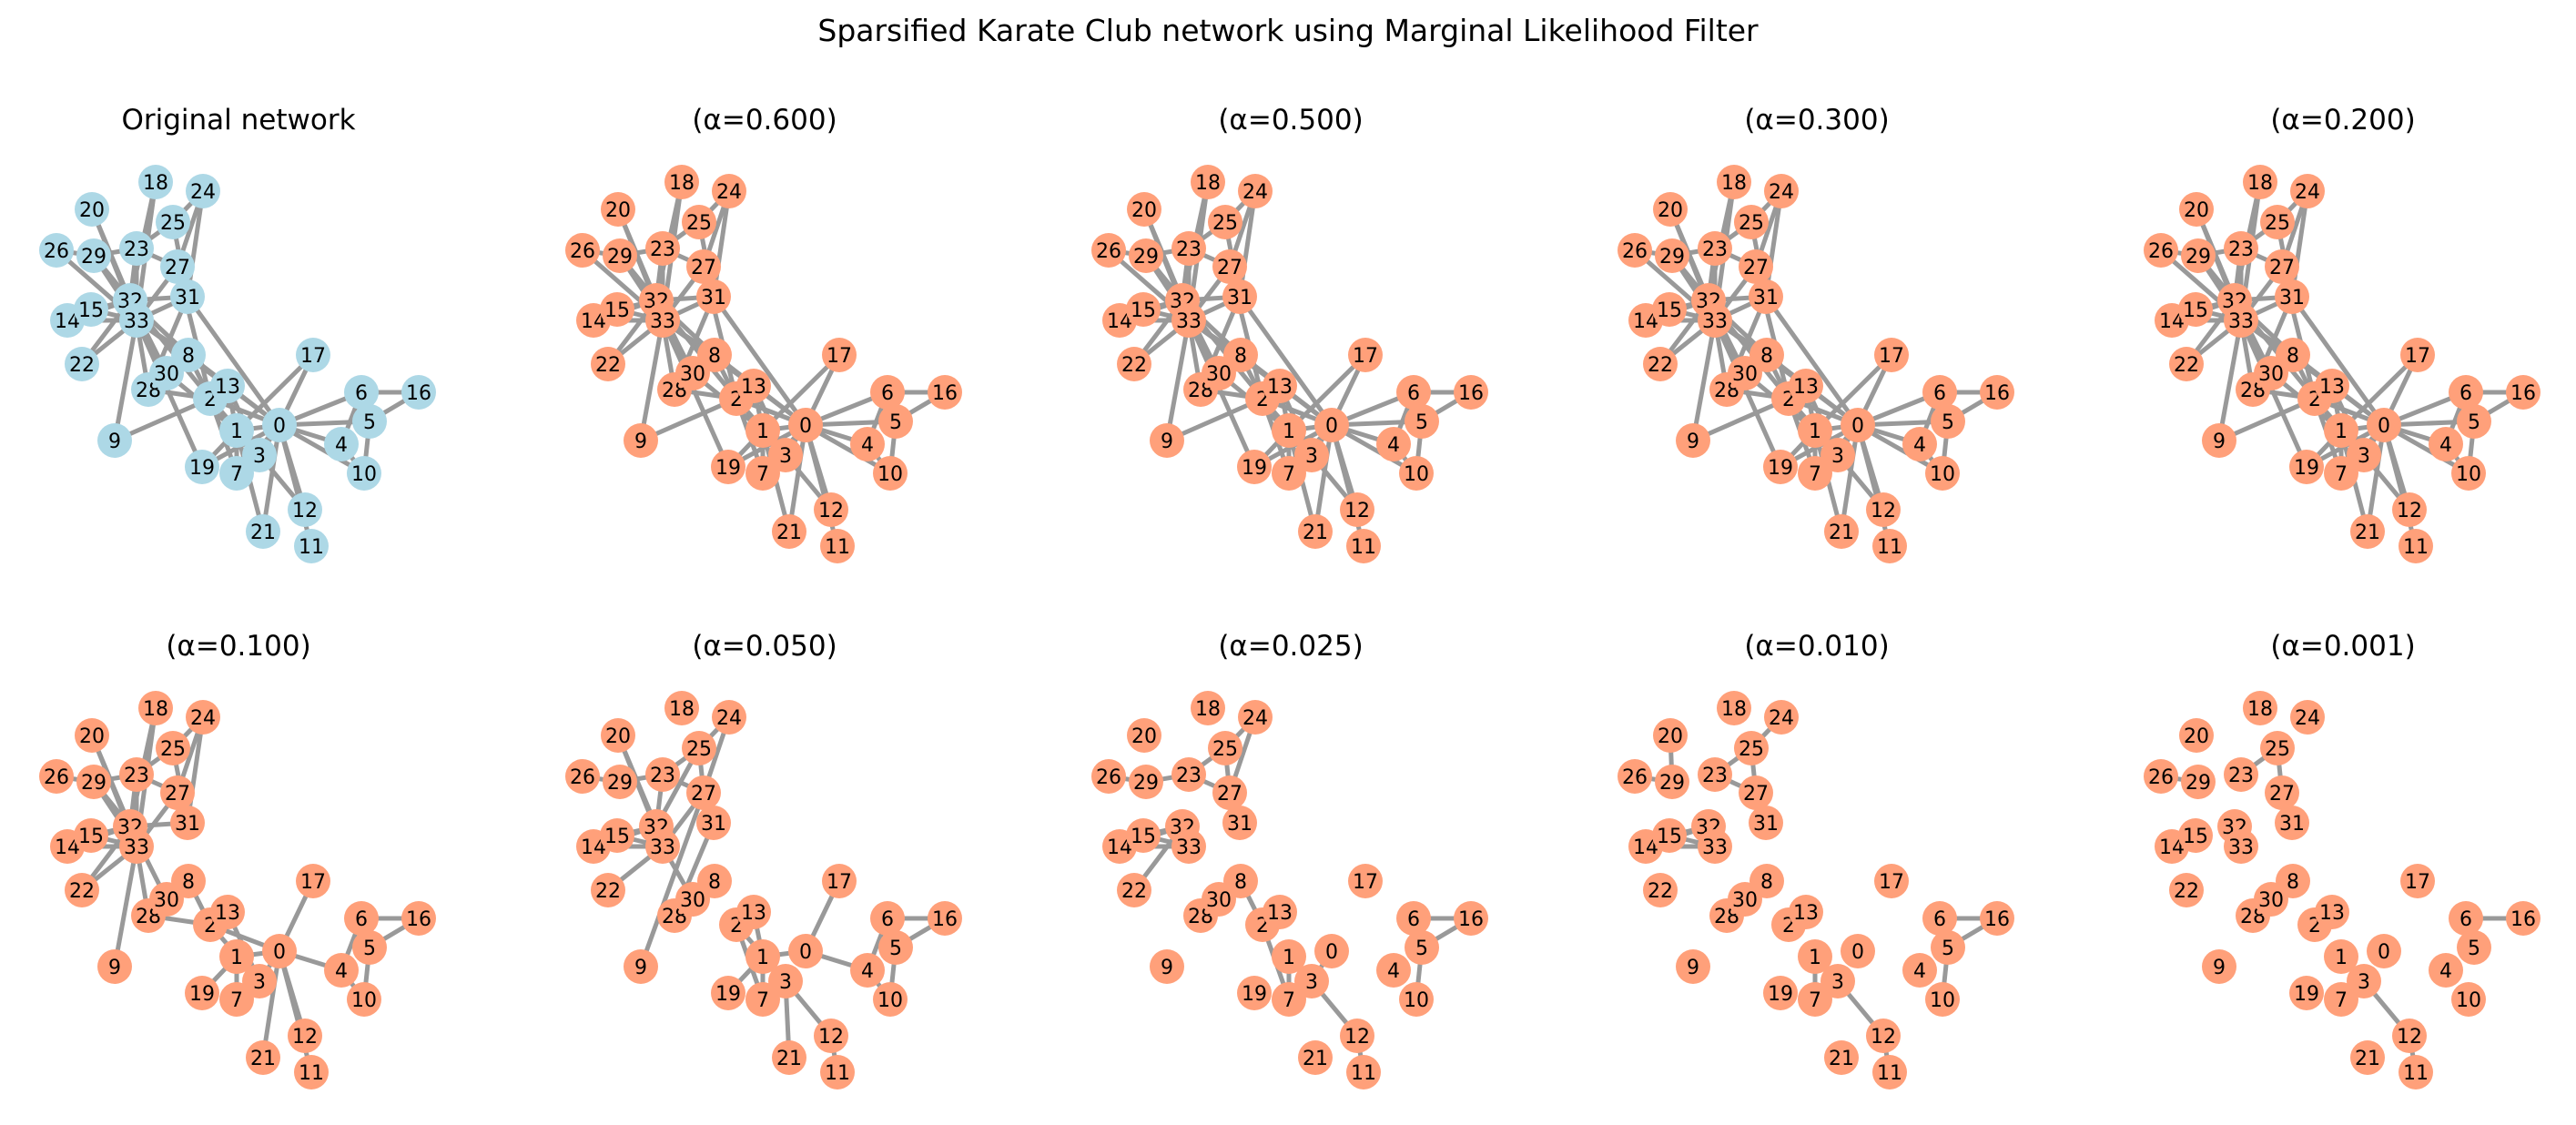  What do you see at coordinates (136, 847) in the screenshot?
I see `node-label: 33` at bounding box center [136, 847].